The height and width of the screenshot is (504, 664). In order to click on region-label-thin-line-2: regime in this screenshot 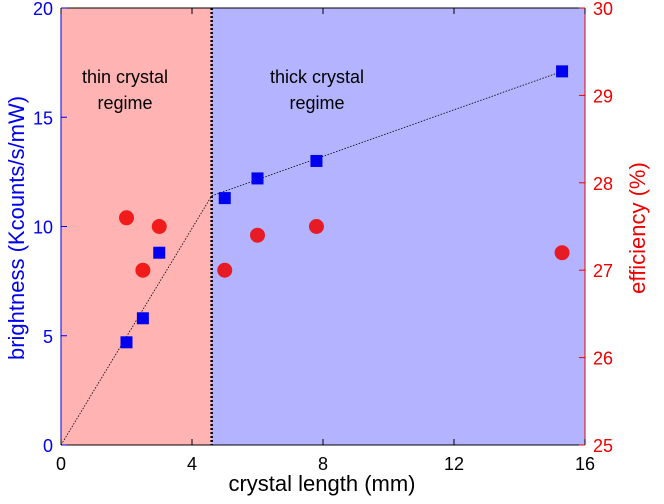, I will do `click(124, 103)`.